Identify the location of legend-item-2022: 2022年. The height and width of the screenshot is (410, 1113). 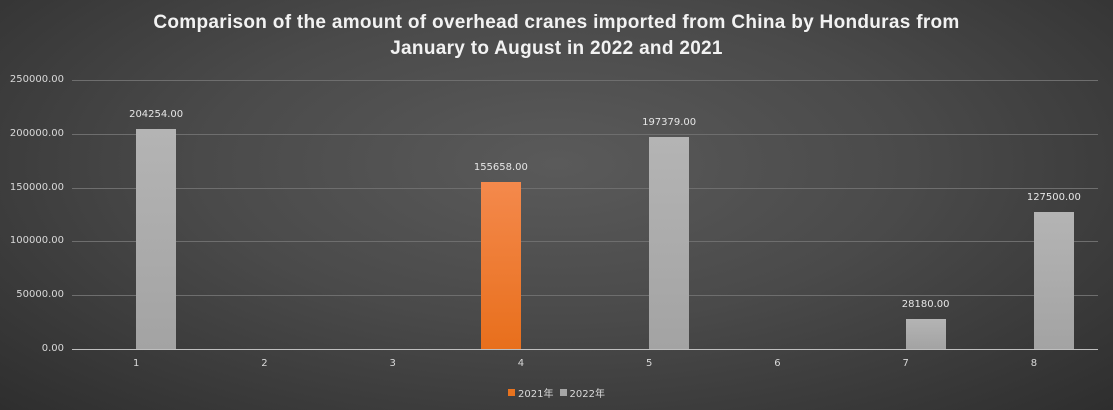
(582, 392).